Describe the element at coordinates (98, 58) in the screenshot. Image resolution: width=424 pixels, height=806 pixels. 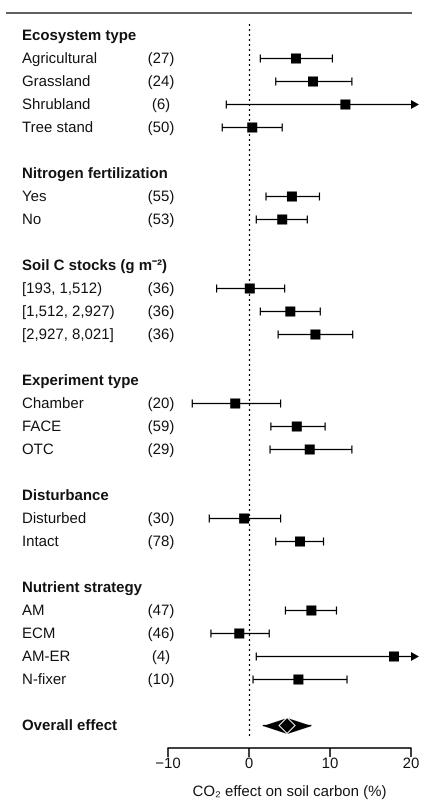
I see `category-label: Agricultural (27)` at that location.